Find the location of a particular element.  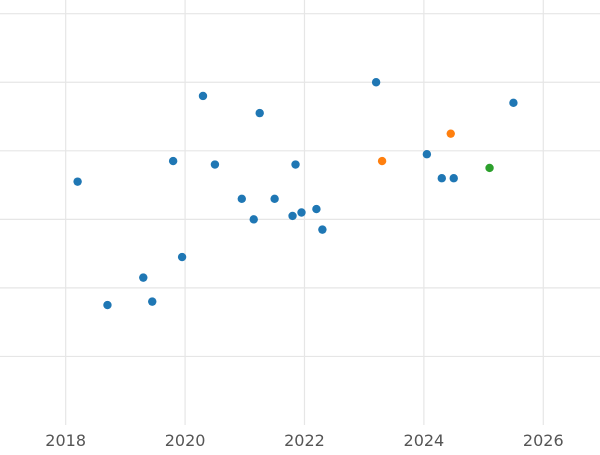

x-axis-ticks: 2018 2020 2022 2024 2026 is located at coordinates (304, 440).